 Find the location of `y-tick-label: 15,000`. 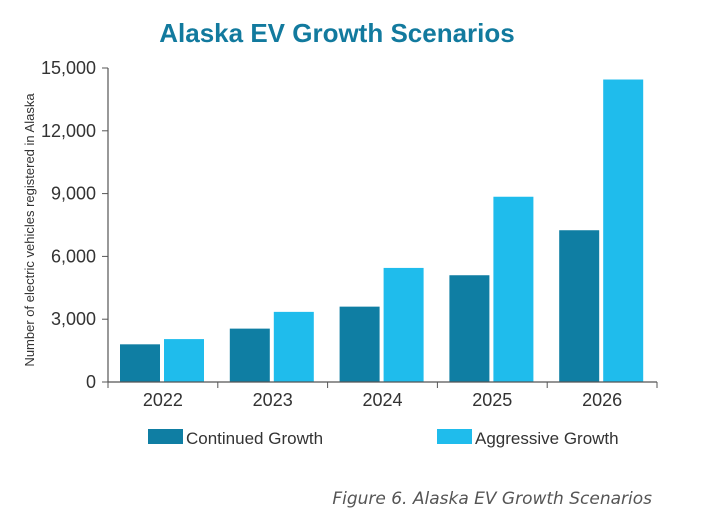

y-tick-label: 15,000 is located at coordinates (68, 68).